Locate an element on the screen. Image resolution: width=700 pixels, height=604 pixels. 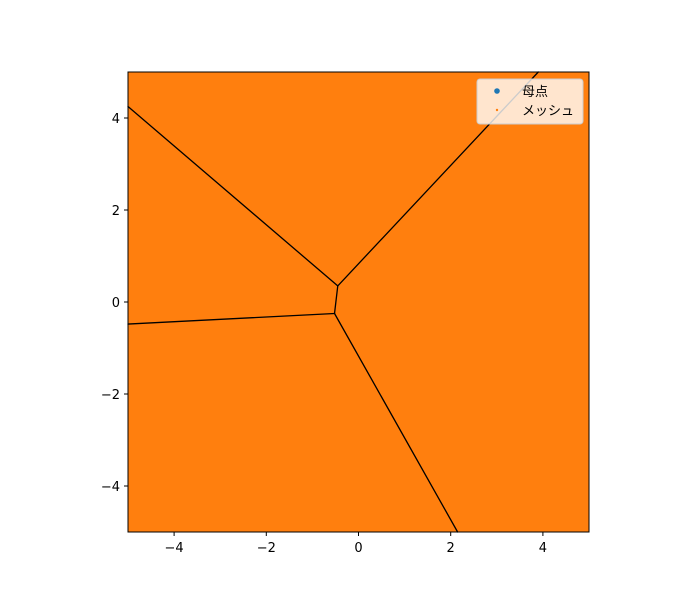
x-tick-label: 2 is located at coordinates (451, 548).